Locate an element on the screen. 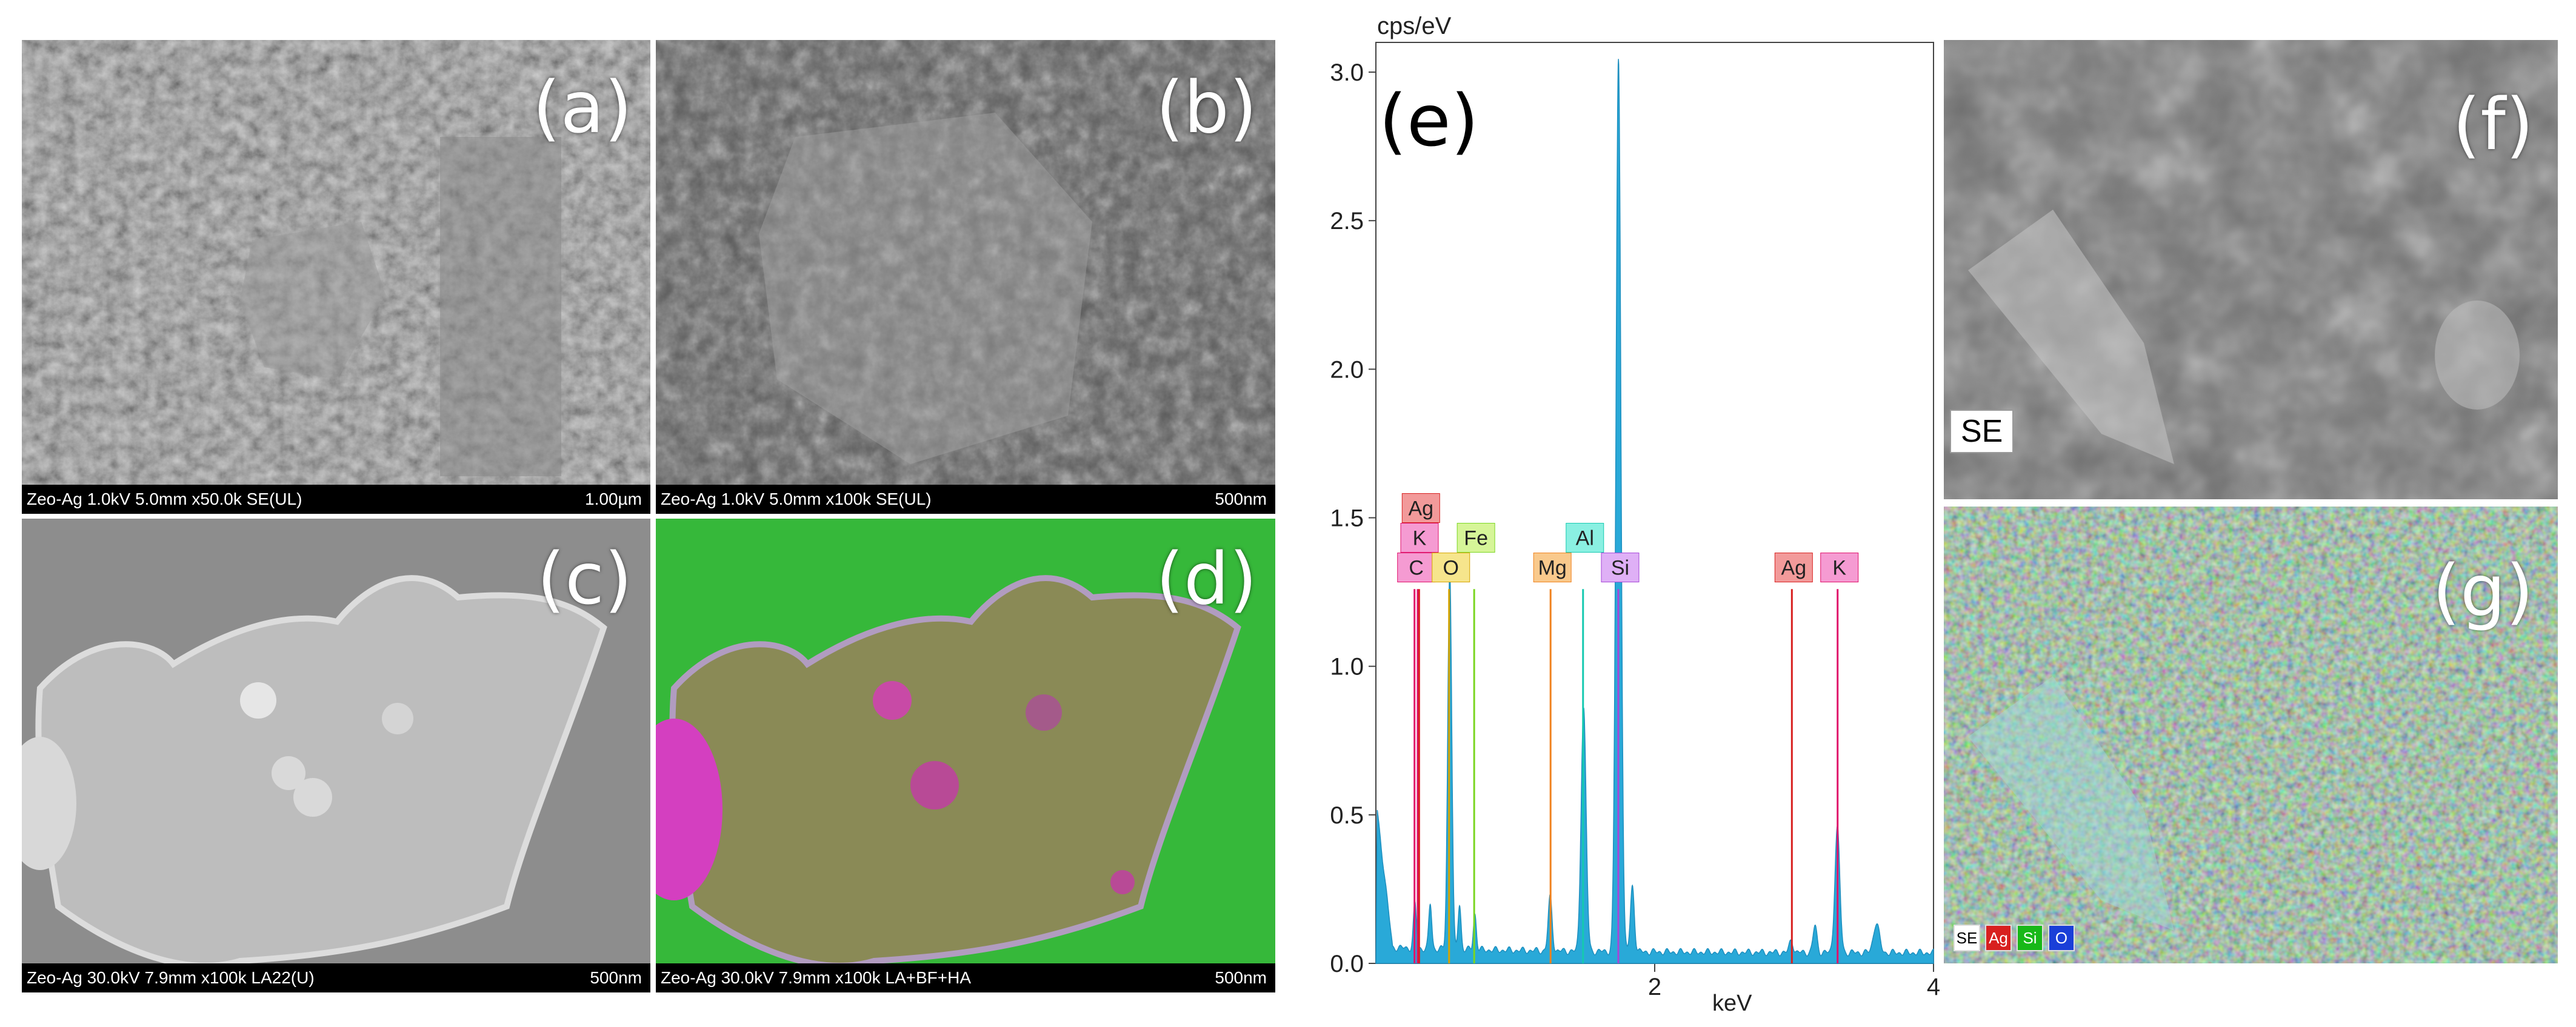 This screenshot has height=1027, width=2576. sem-panel-f: (f) SE is located at coordinates (2251, 269).